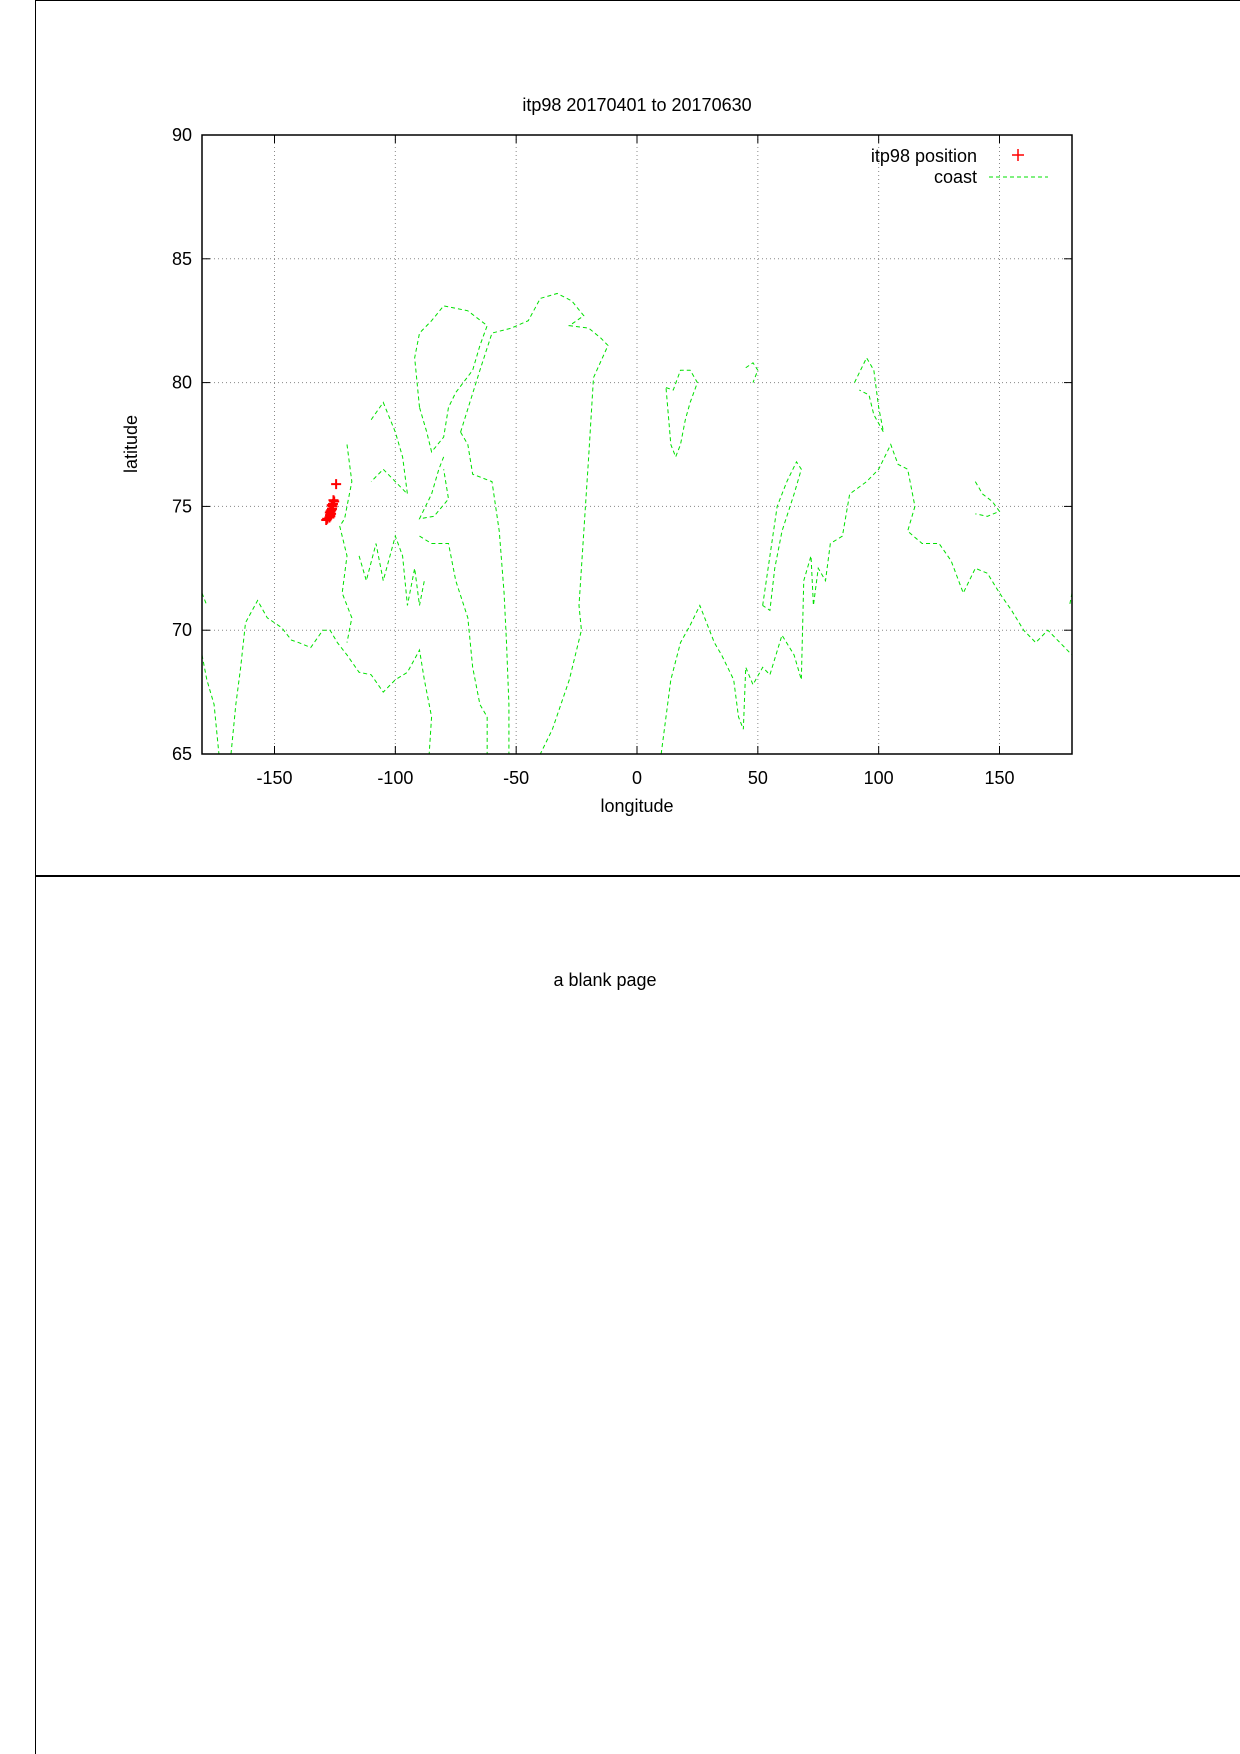  Describe the element at coordinates (636, 806) in the screenshot. I see `x-axis-label: longitude` at that location.